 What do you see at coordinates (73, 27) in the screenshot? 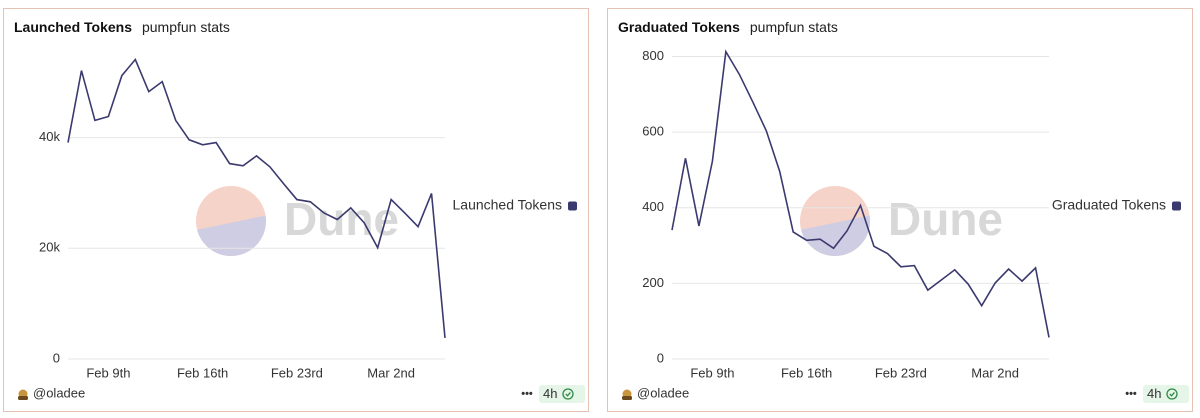
I see `title: Launched Tokens` at bounding box center [73, 27].